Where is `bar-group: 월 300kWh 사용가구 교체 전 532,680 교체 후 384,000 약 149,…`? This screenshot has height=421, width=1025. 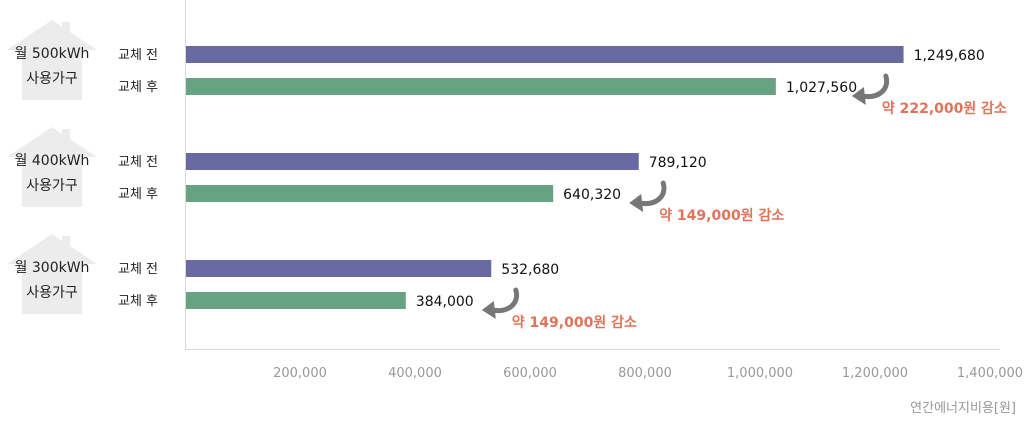
bar-group: 월 300kWh 사용가구 교체 전 532,680 교체 후 384,000 약 149,… is located at coordinates (326, 295).